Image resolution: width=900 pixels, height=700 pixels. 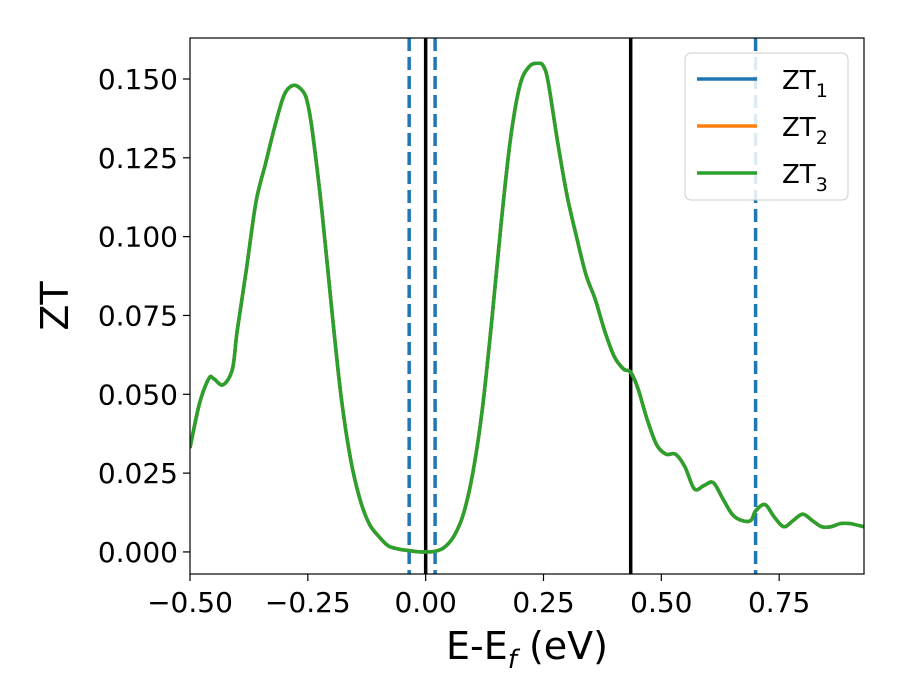 I want to click on x-axis-ticks: −0.50 −0.25 0.00 0.25 0.50 0.75, so click(x=478, y=596).